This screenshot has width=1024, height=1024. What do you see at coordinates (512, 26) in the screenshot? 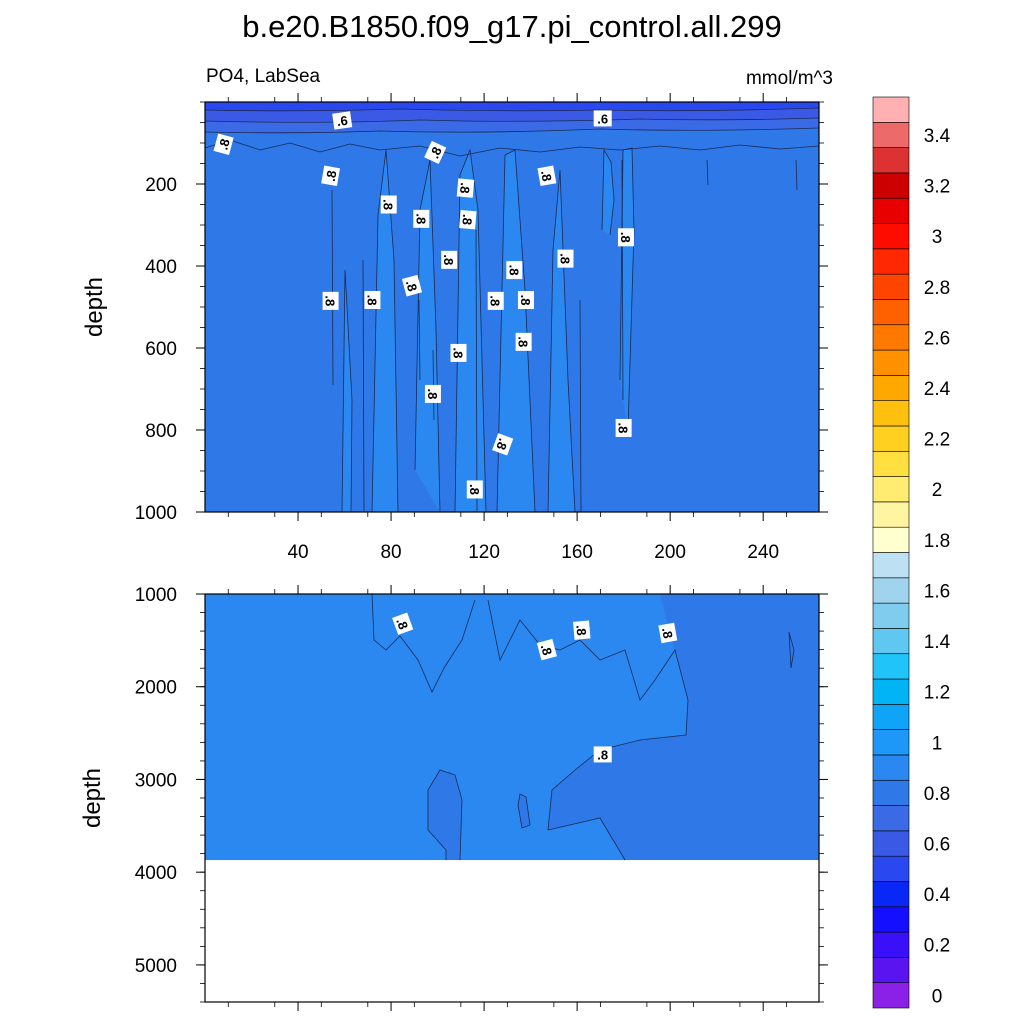
I see `chart-title: b.e20.B1850.f09_g17.pi_control.all.299` at bounding box center [512, 26].